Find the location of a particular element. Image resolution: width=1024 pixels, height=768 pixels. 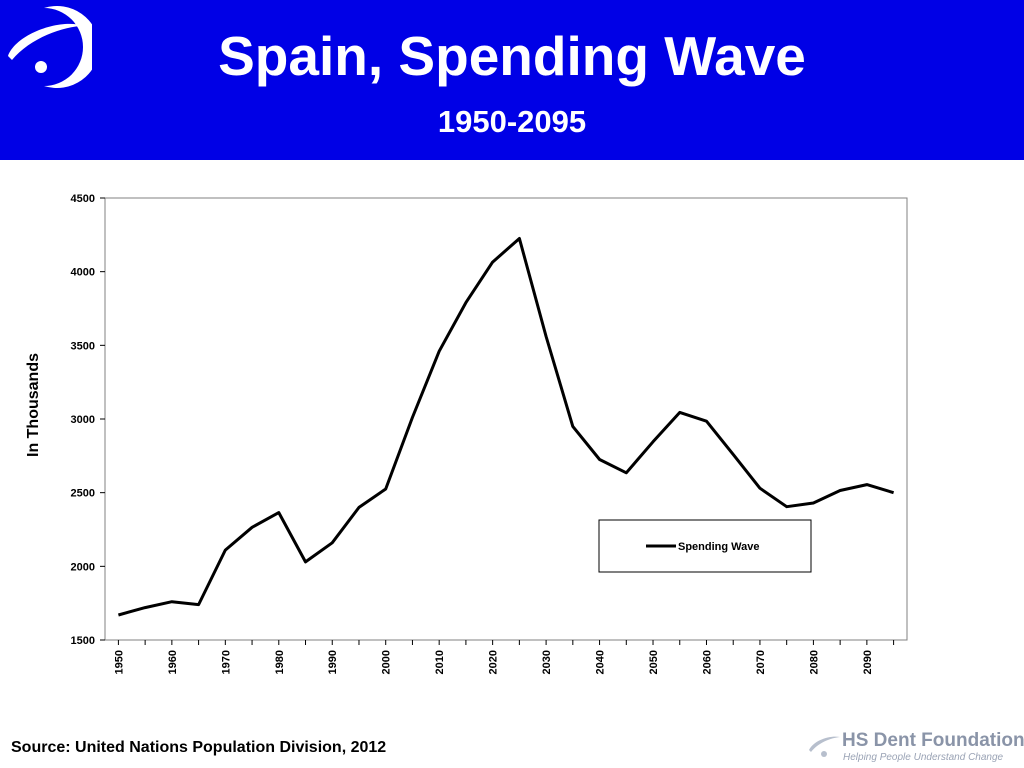

legend-label: Spending Wave is located at coordinates (719, 547).